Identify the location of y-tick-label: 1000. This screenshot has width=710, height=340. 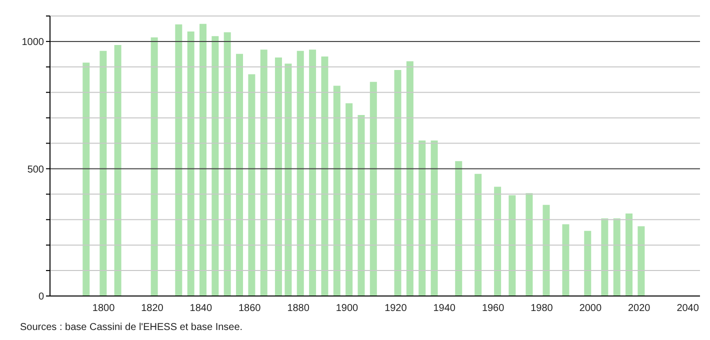
(33, 42).